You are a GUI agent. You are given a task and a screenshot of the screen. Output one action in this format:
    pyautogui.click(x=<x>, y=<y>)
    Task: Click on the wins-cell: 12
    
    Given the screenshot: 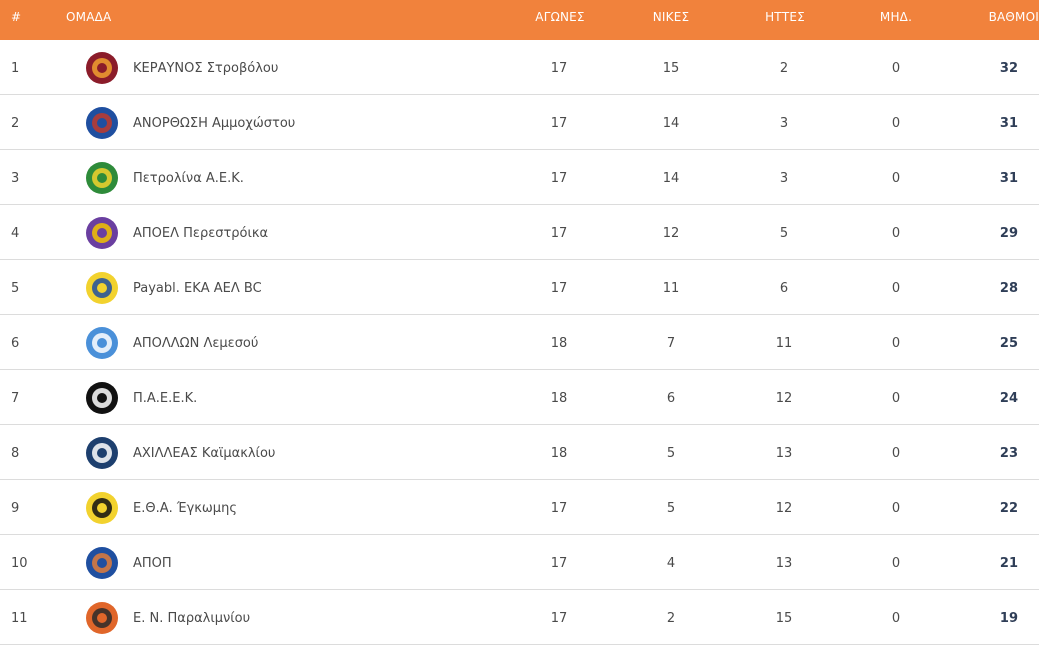 What is the action you would take?
    pyautogui.click(x=671, y=233)
    